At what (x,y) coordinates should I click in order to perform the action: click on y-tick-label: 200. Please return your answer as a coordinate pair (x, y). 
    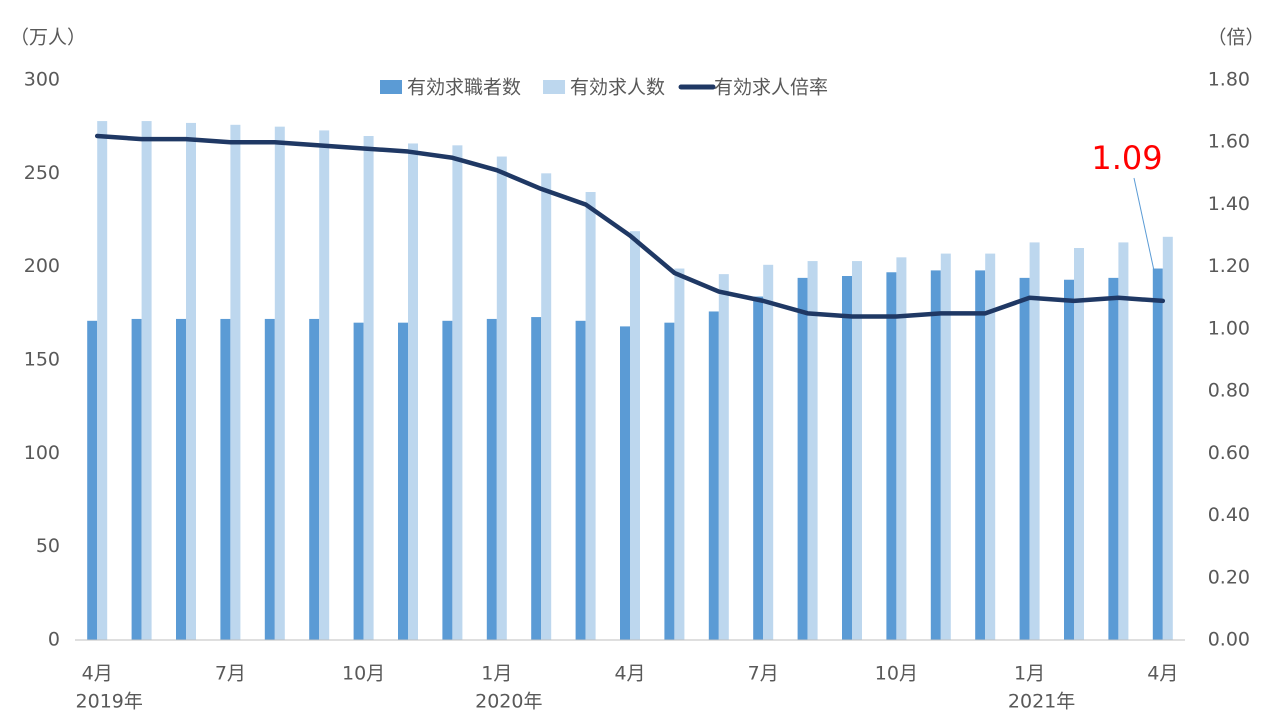
    Looking at the image, I should click on (42, 266).